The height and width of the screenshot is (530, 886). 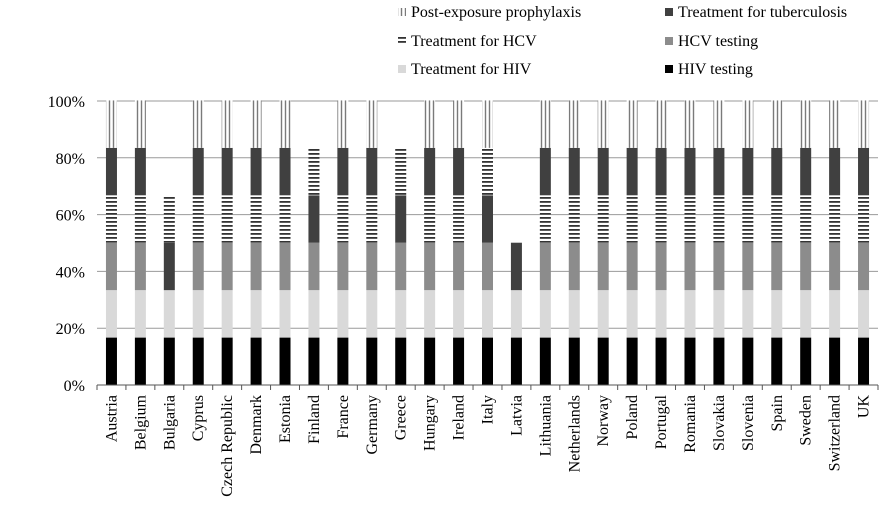 I want to click on x-tick-label: Norway, so click(x=603, y=421).